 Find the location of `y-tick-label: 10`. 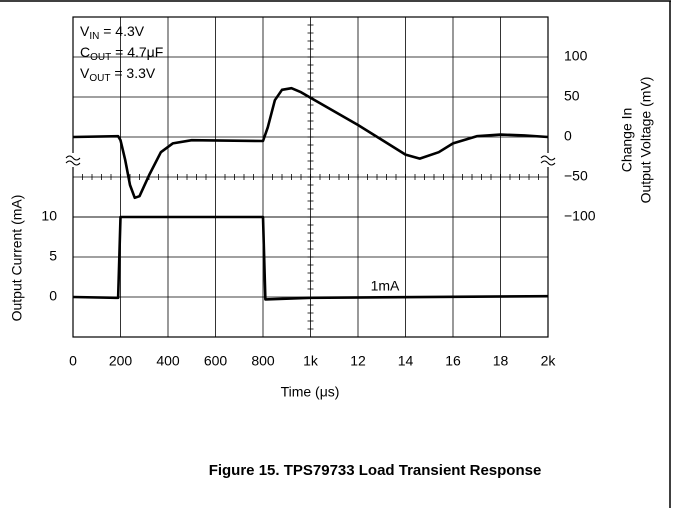

y-tick-label: 10 is located at coordinates (49, 216).